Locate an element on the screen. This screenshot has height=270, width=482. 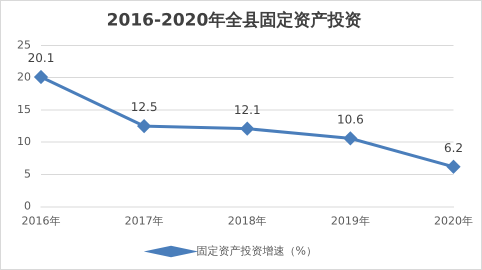
data-label: 10.6 is located at coordinates (350, 119).